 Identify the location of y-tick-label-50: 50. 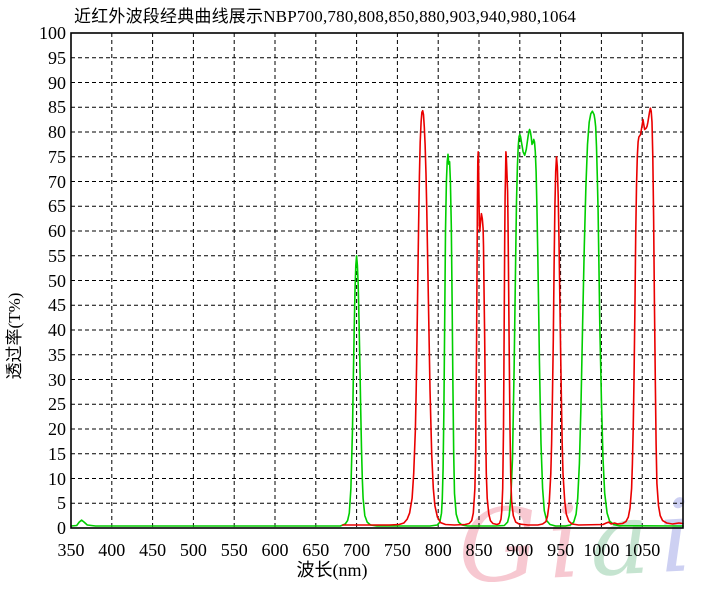
(57, 280).